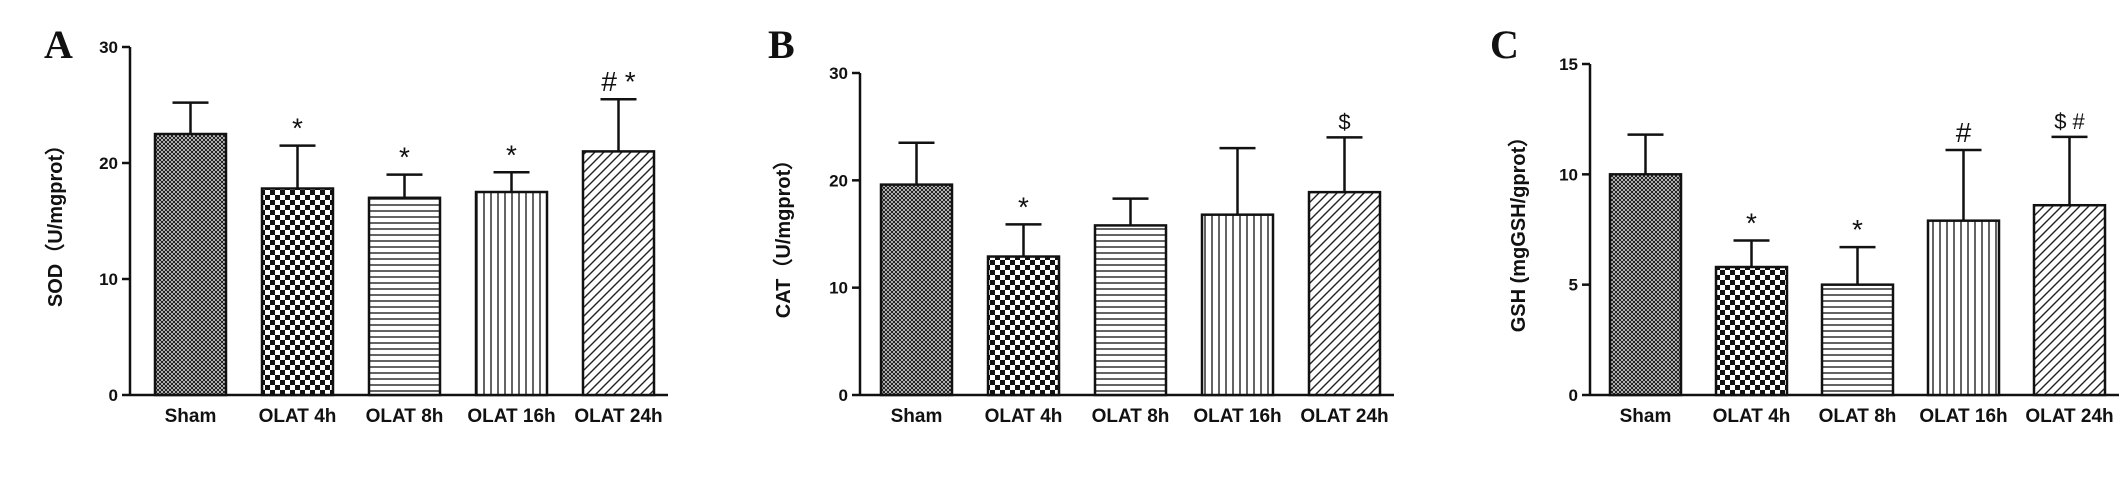 The height and width of the screenshot is (487, 2126). I want to click on y-axis-title: SOD（U/mgprot）, so click(55, 221).